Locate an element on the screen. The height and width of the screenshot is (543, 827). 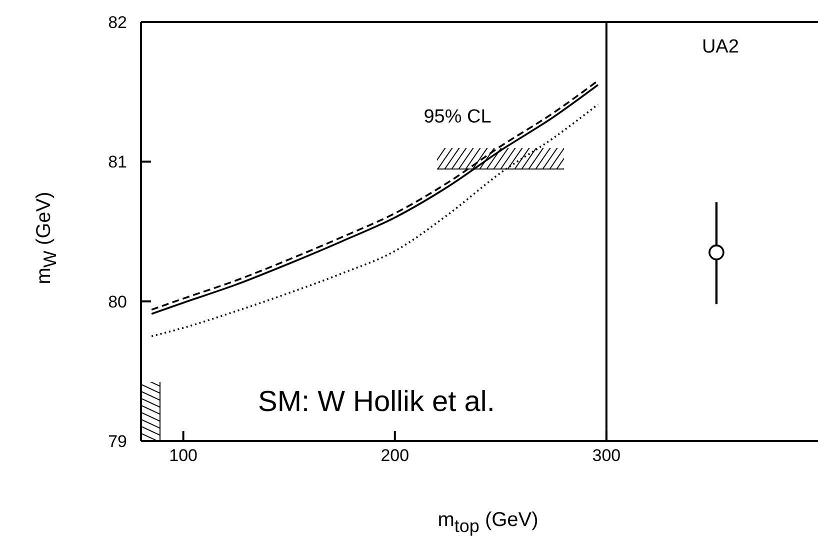
annotation: 95% CL is located at coordinates (458, 117).